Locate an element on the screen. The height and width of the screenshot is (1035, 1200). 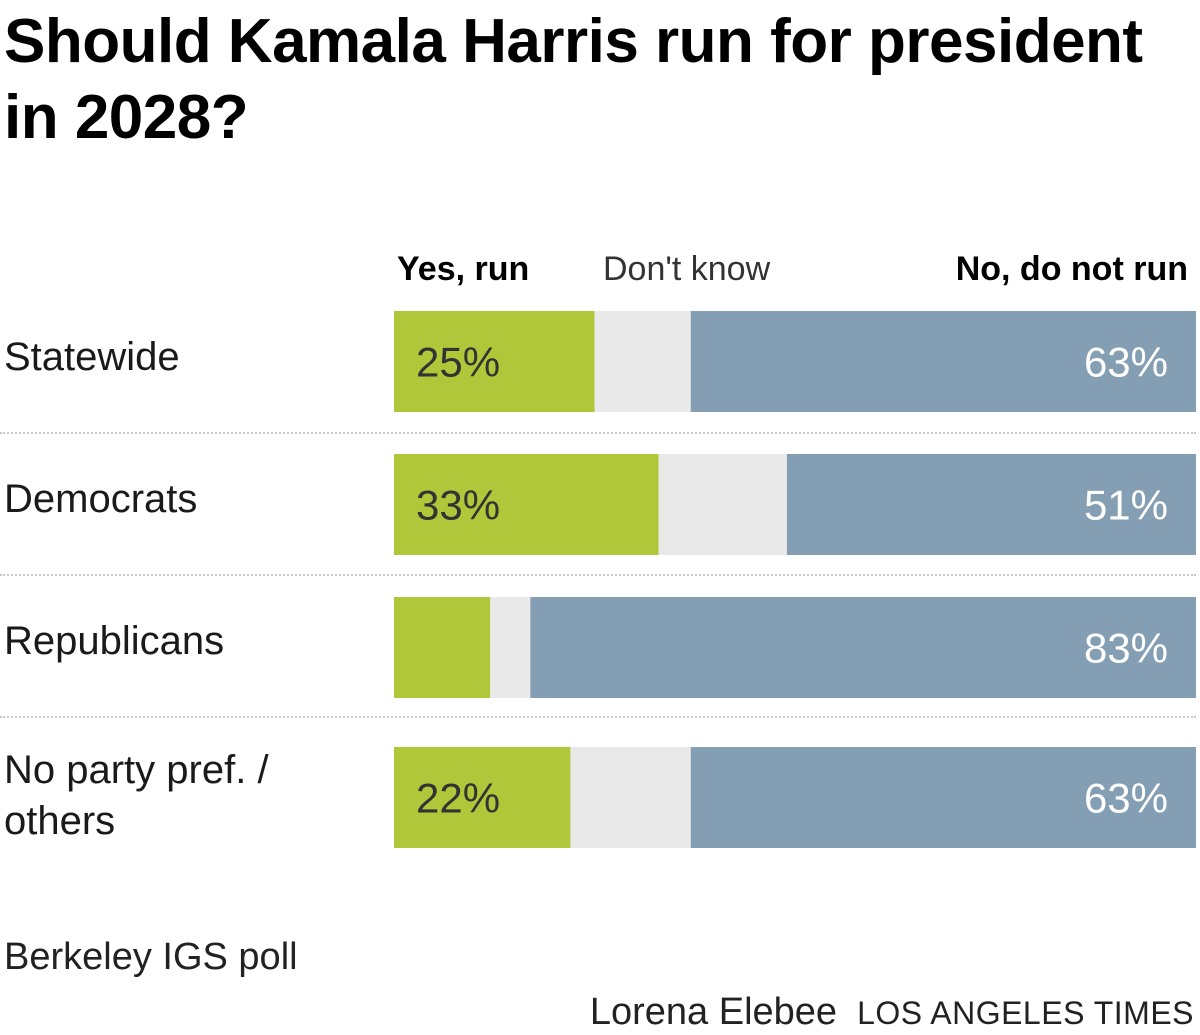
legend-dont-know: Don't know is located at coordinates (687, 269).